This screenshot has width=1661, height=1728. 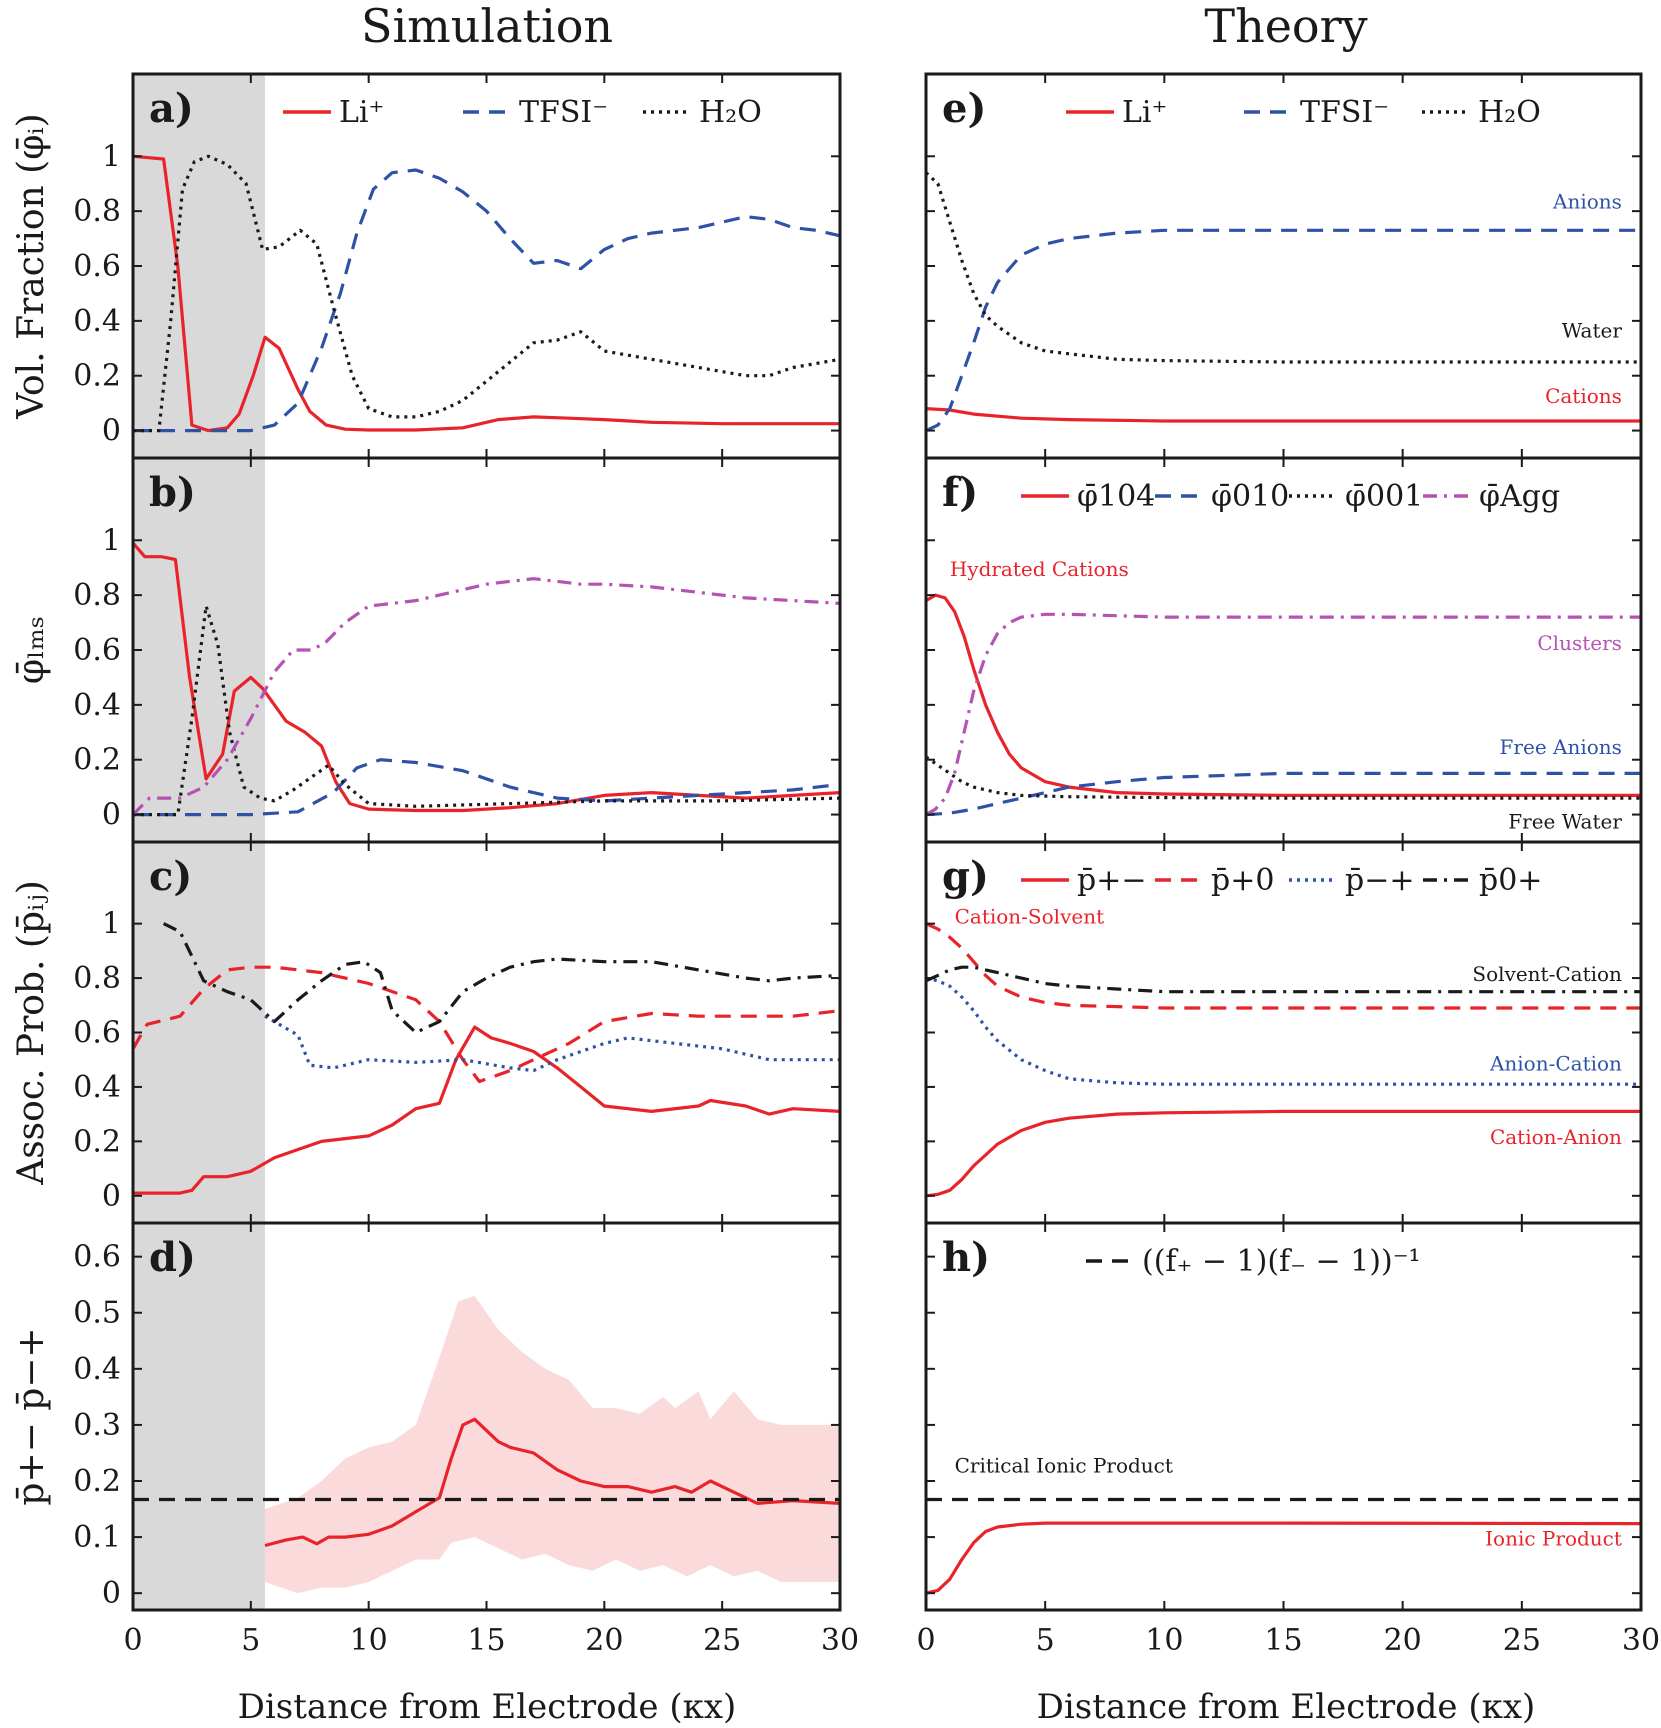 What do you see at coordinates (1641, 1640) in the screenshot?
I see `x-tick-label-h-6: 30` at bounding box center [1641, 1640].